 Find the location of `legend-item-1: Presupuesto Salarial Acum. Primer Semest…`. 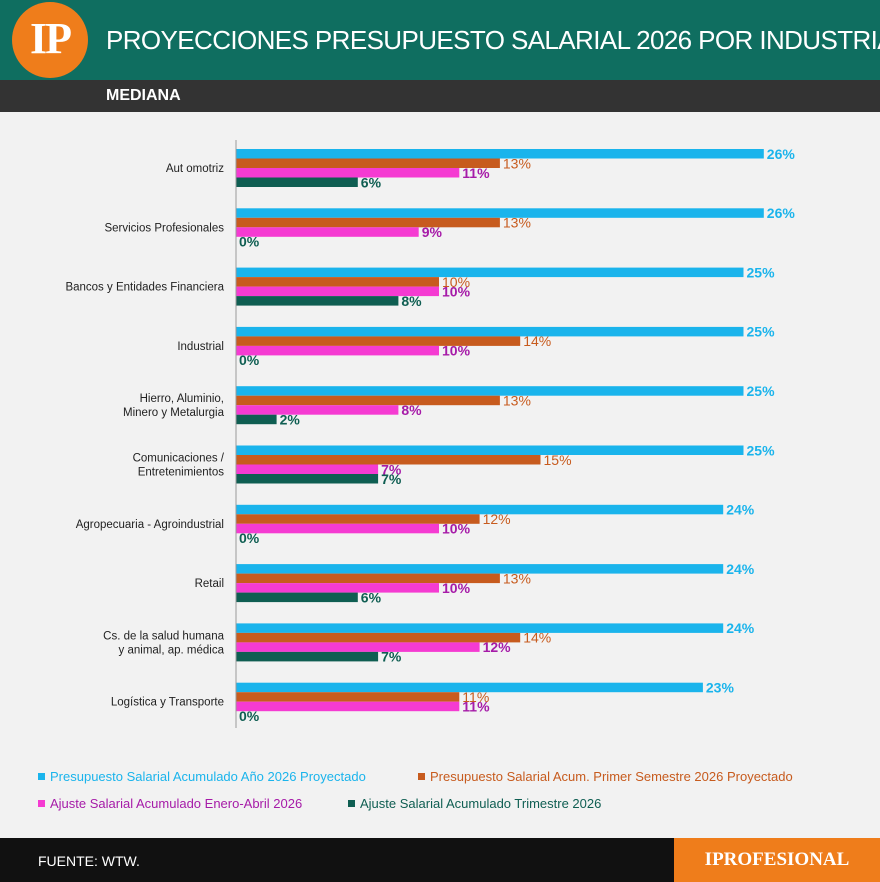

legend-item-1: Presupuesto Salarial Acum. Primer Semest… is located at coordinates (605, 777).